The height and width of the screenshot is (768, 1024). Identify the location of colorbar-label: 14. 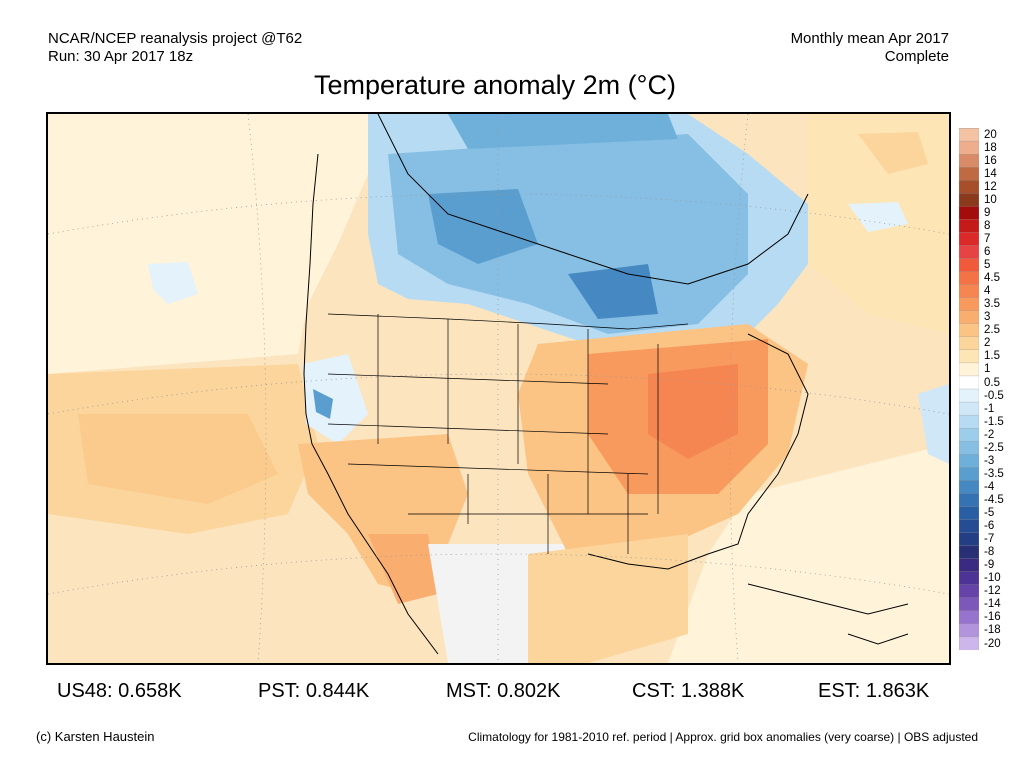
(990, 173).